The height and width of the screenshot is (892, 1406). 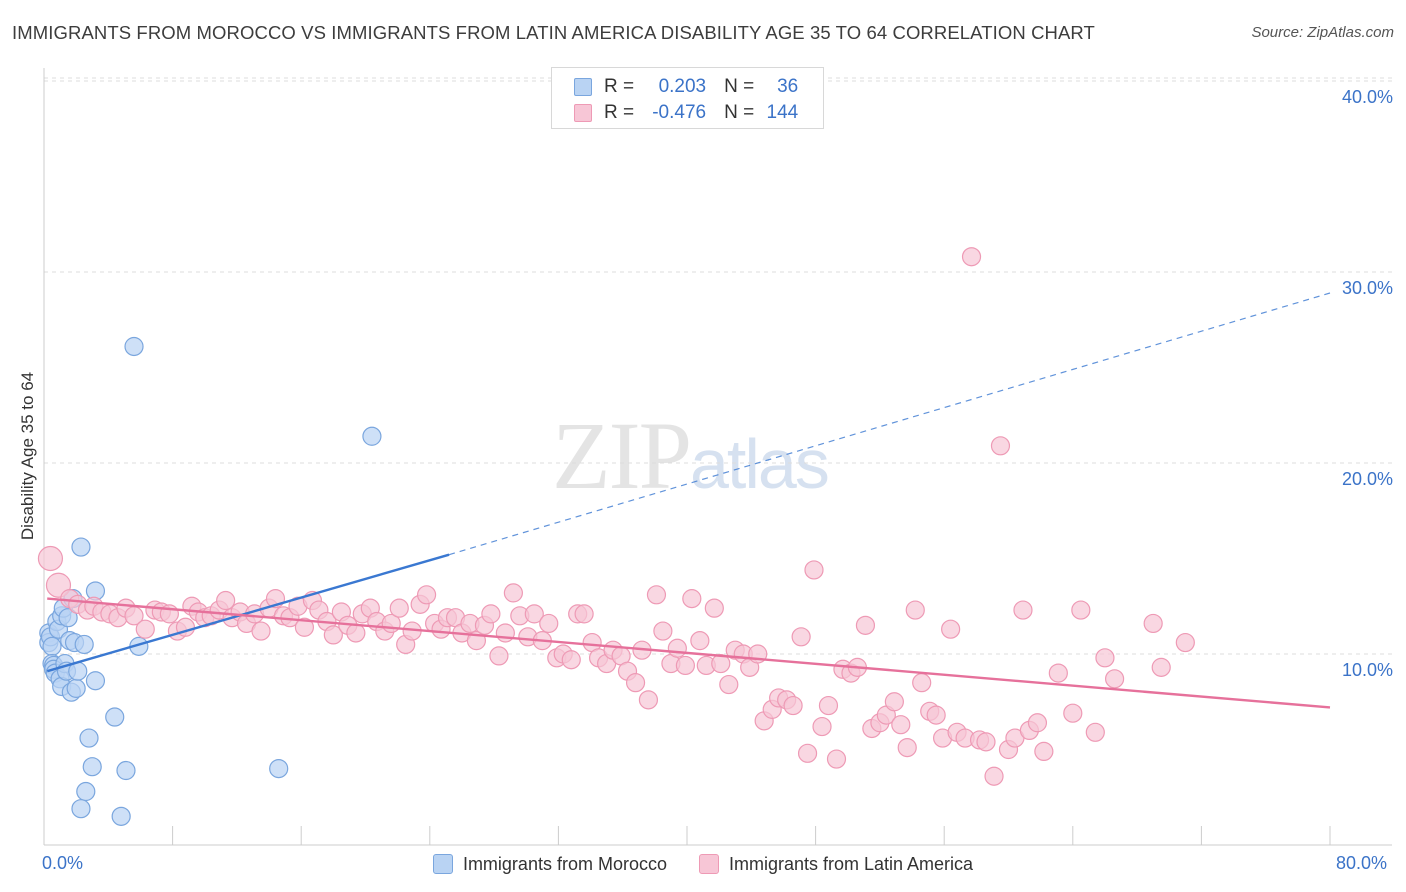 What do you see at coordinates (1362, 863) in the screenshot?
I see `x-tick-label-max: 80.0%` at bounding box center [1362, 863].